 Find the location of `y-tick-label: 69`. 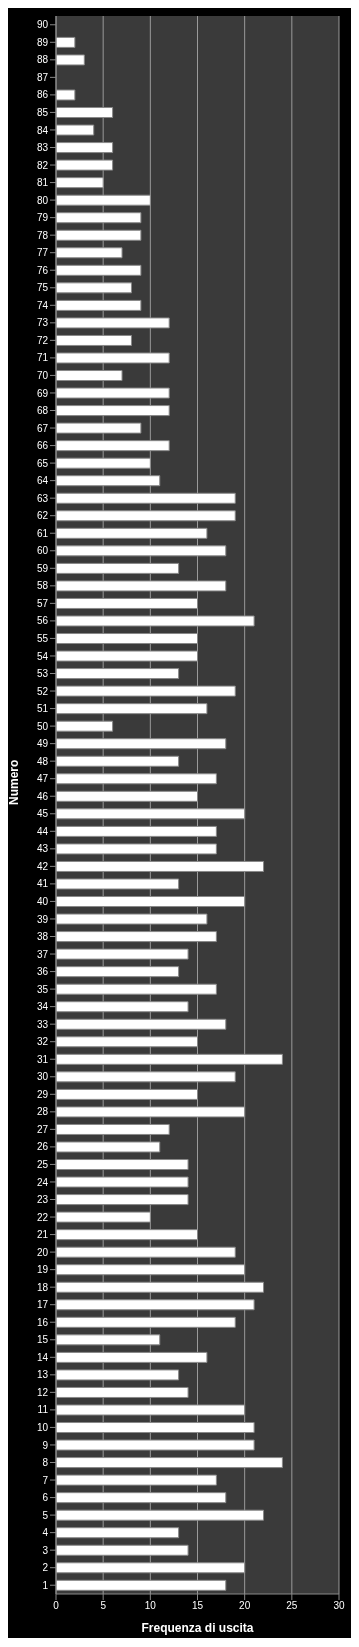

y-tick-label: 69 is located at coordinates (42, 393).